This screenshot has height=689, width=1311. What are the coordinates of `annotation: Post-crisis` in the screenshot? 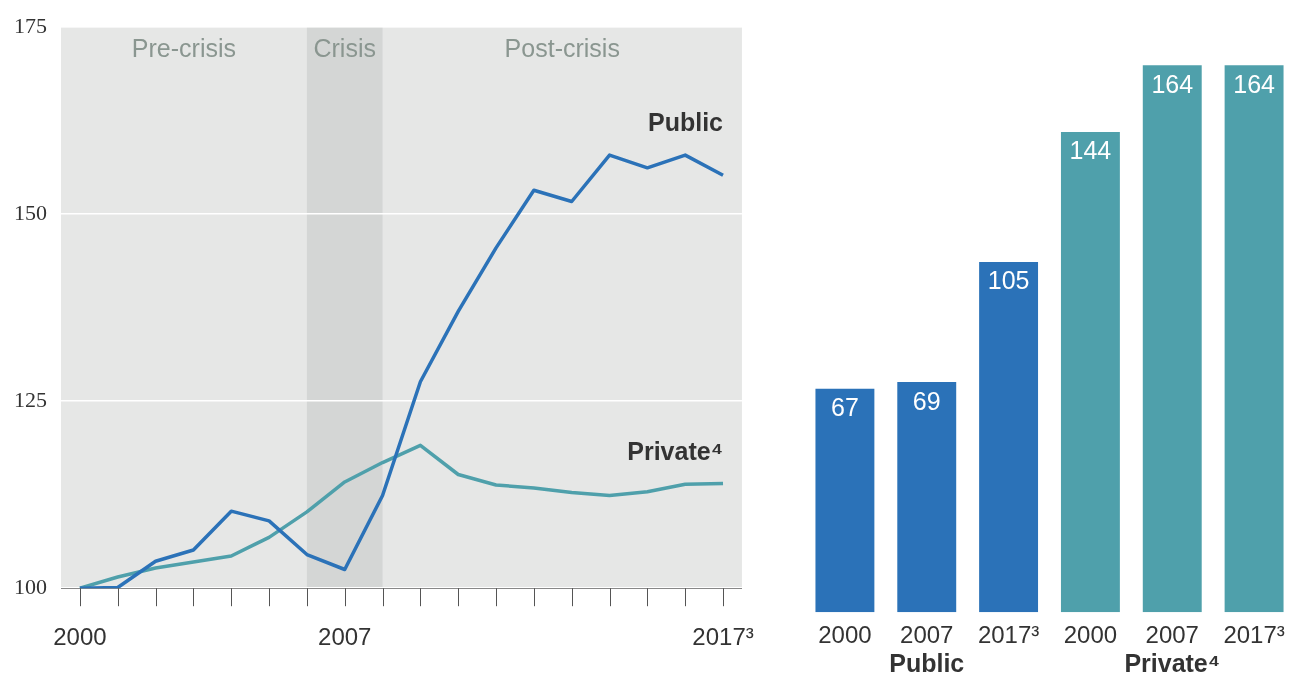 It's located at (562, 47).